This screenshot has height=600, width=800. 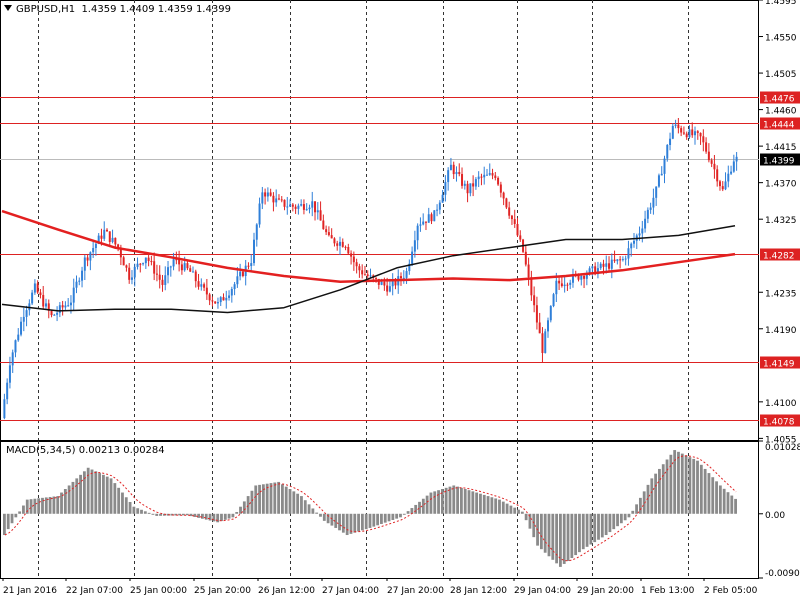 I want to click on level-label-box, so click(x=780, y=362).